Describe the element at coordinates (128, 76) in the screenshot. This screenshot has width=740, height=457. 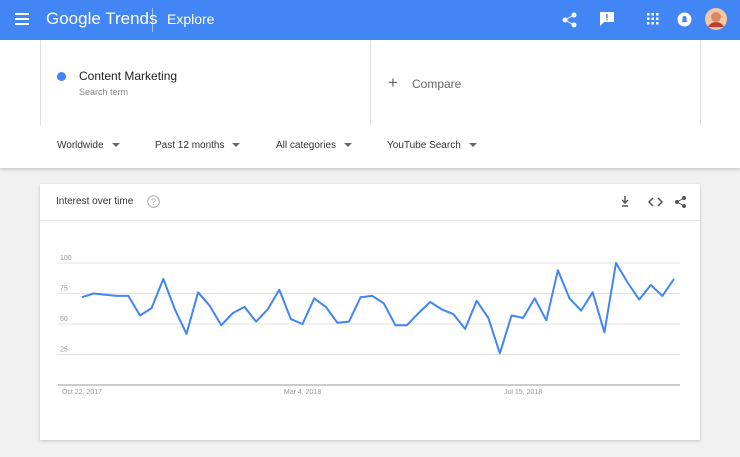
I see `search-term: Content Marketing` at that location.